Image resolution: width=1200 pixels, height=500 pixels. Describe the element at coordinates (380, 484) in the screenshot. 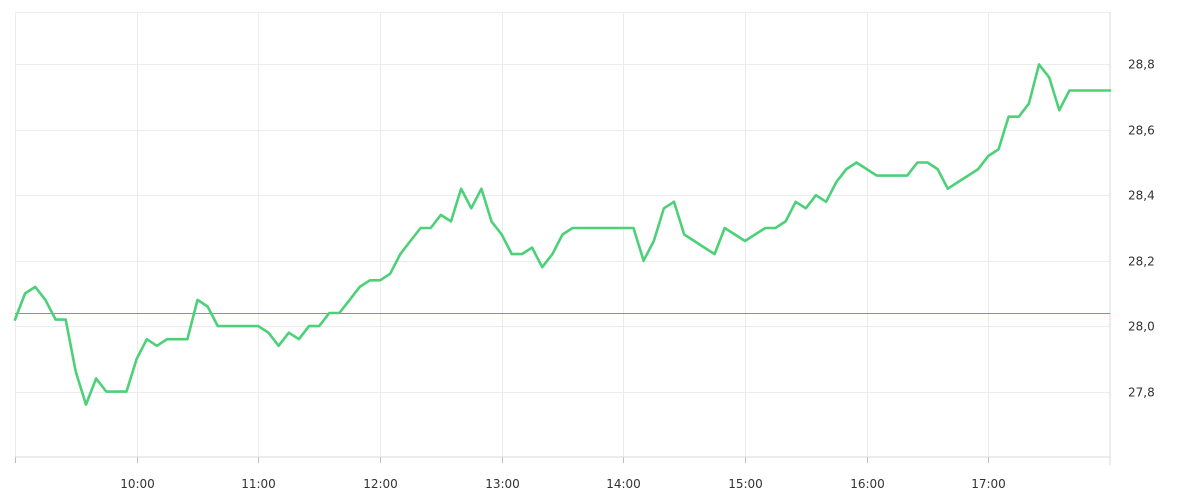

I see `x-tick-label: 12:00` at that location.